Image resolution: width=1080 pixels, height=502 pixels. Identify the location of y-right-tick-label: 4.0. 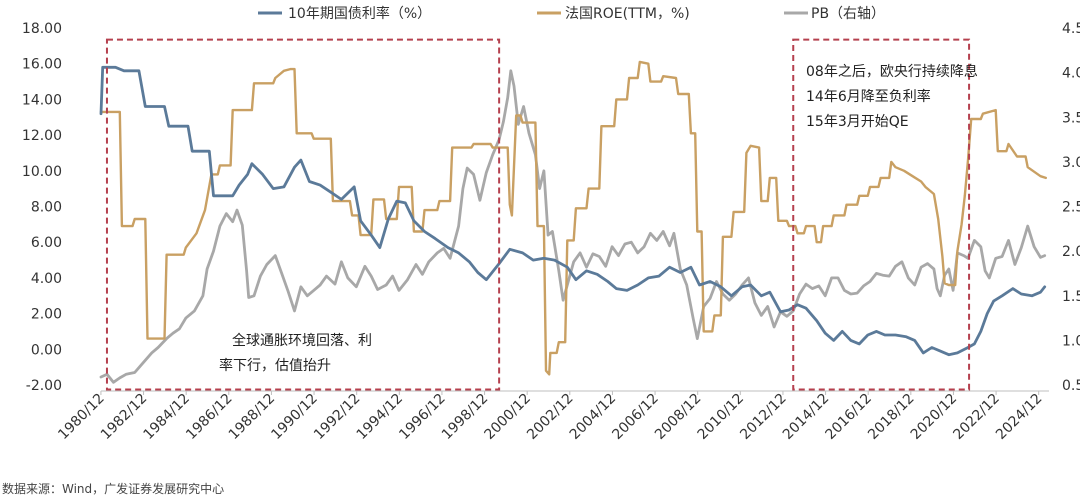
(1071, 74).